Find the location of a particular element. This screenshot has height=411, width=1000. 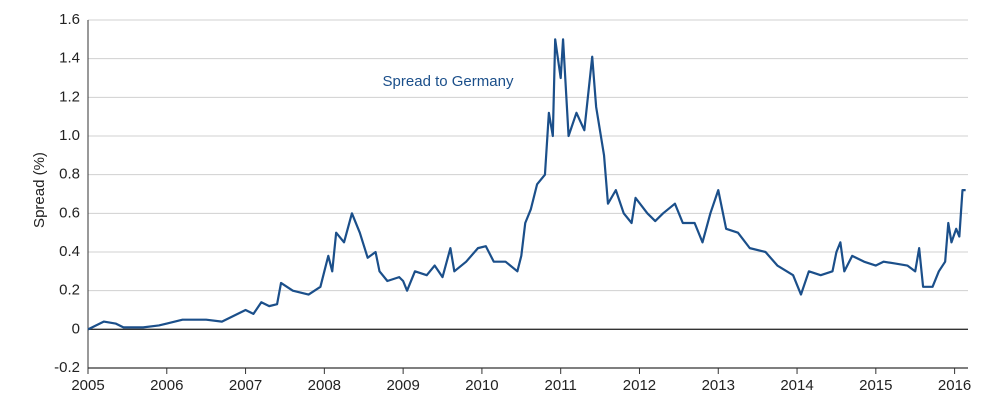

y-tick-label: 0.4 is located at coordinates (69, 251).